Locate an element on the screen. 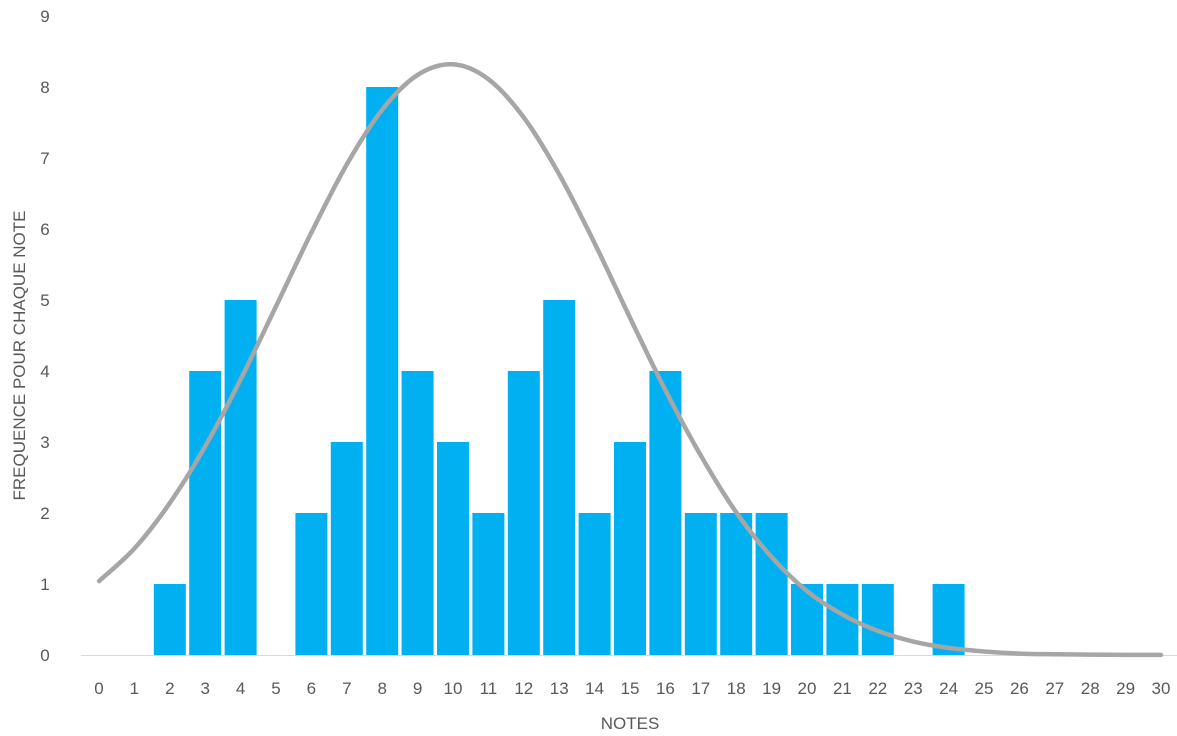 This screenshot has height=736, width=1177. x-tick-label: 15 is located at coordinates (630, 688).